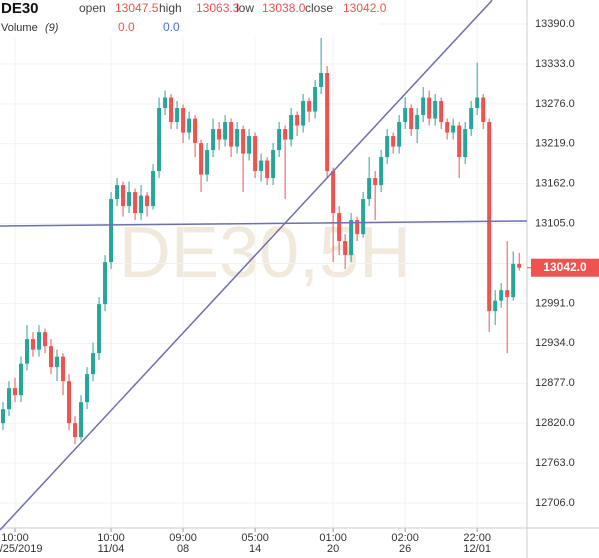 Image resolution: width=599 pixels, height=558 pixels. Describe the element at coordinates (21, 549) in the screenshot. I see `x-tick-date: 10/25/2019` at that location.